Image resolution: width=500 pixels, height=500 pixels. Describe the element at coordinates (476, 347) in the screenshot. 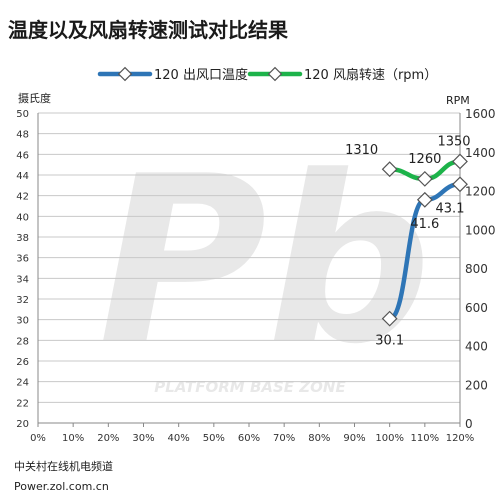

I see `y-right-tick-label: 400` at that location.